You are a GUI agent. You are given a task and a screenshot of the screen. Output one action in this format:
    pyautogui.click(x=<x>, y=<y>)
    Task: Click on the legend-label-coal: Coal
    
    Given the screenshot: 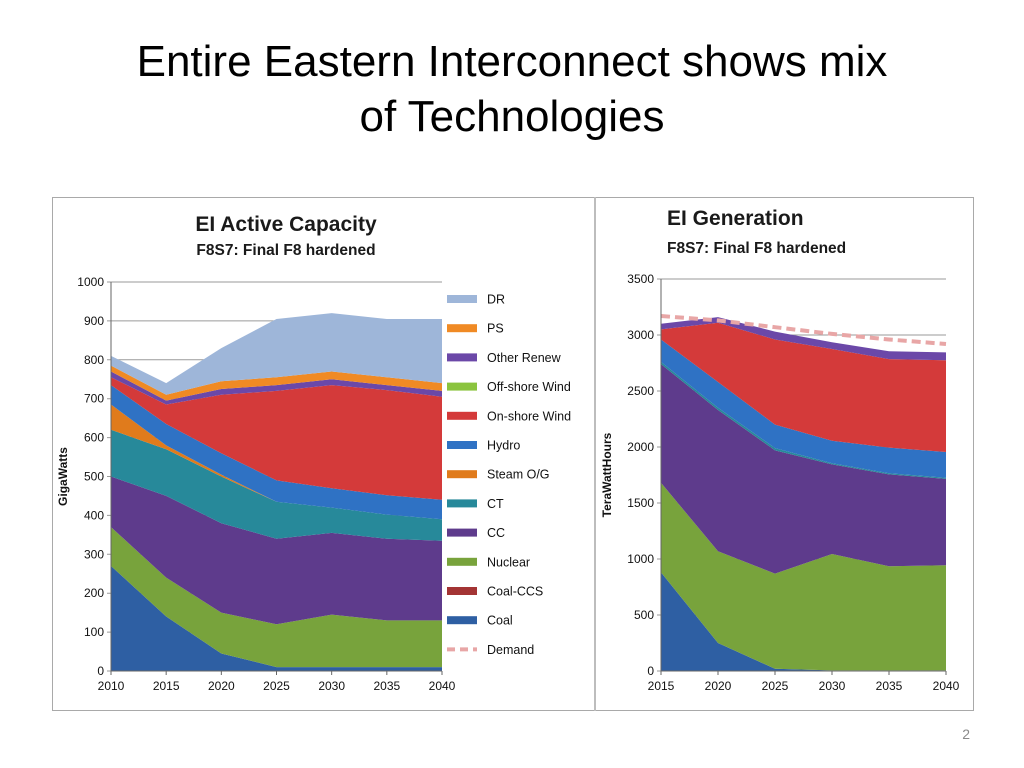 What is the action you would take?
    pyautogui.click(x=500, y=621)
    